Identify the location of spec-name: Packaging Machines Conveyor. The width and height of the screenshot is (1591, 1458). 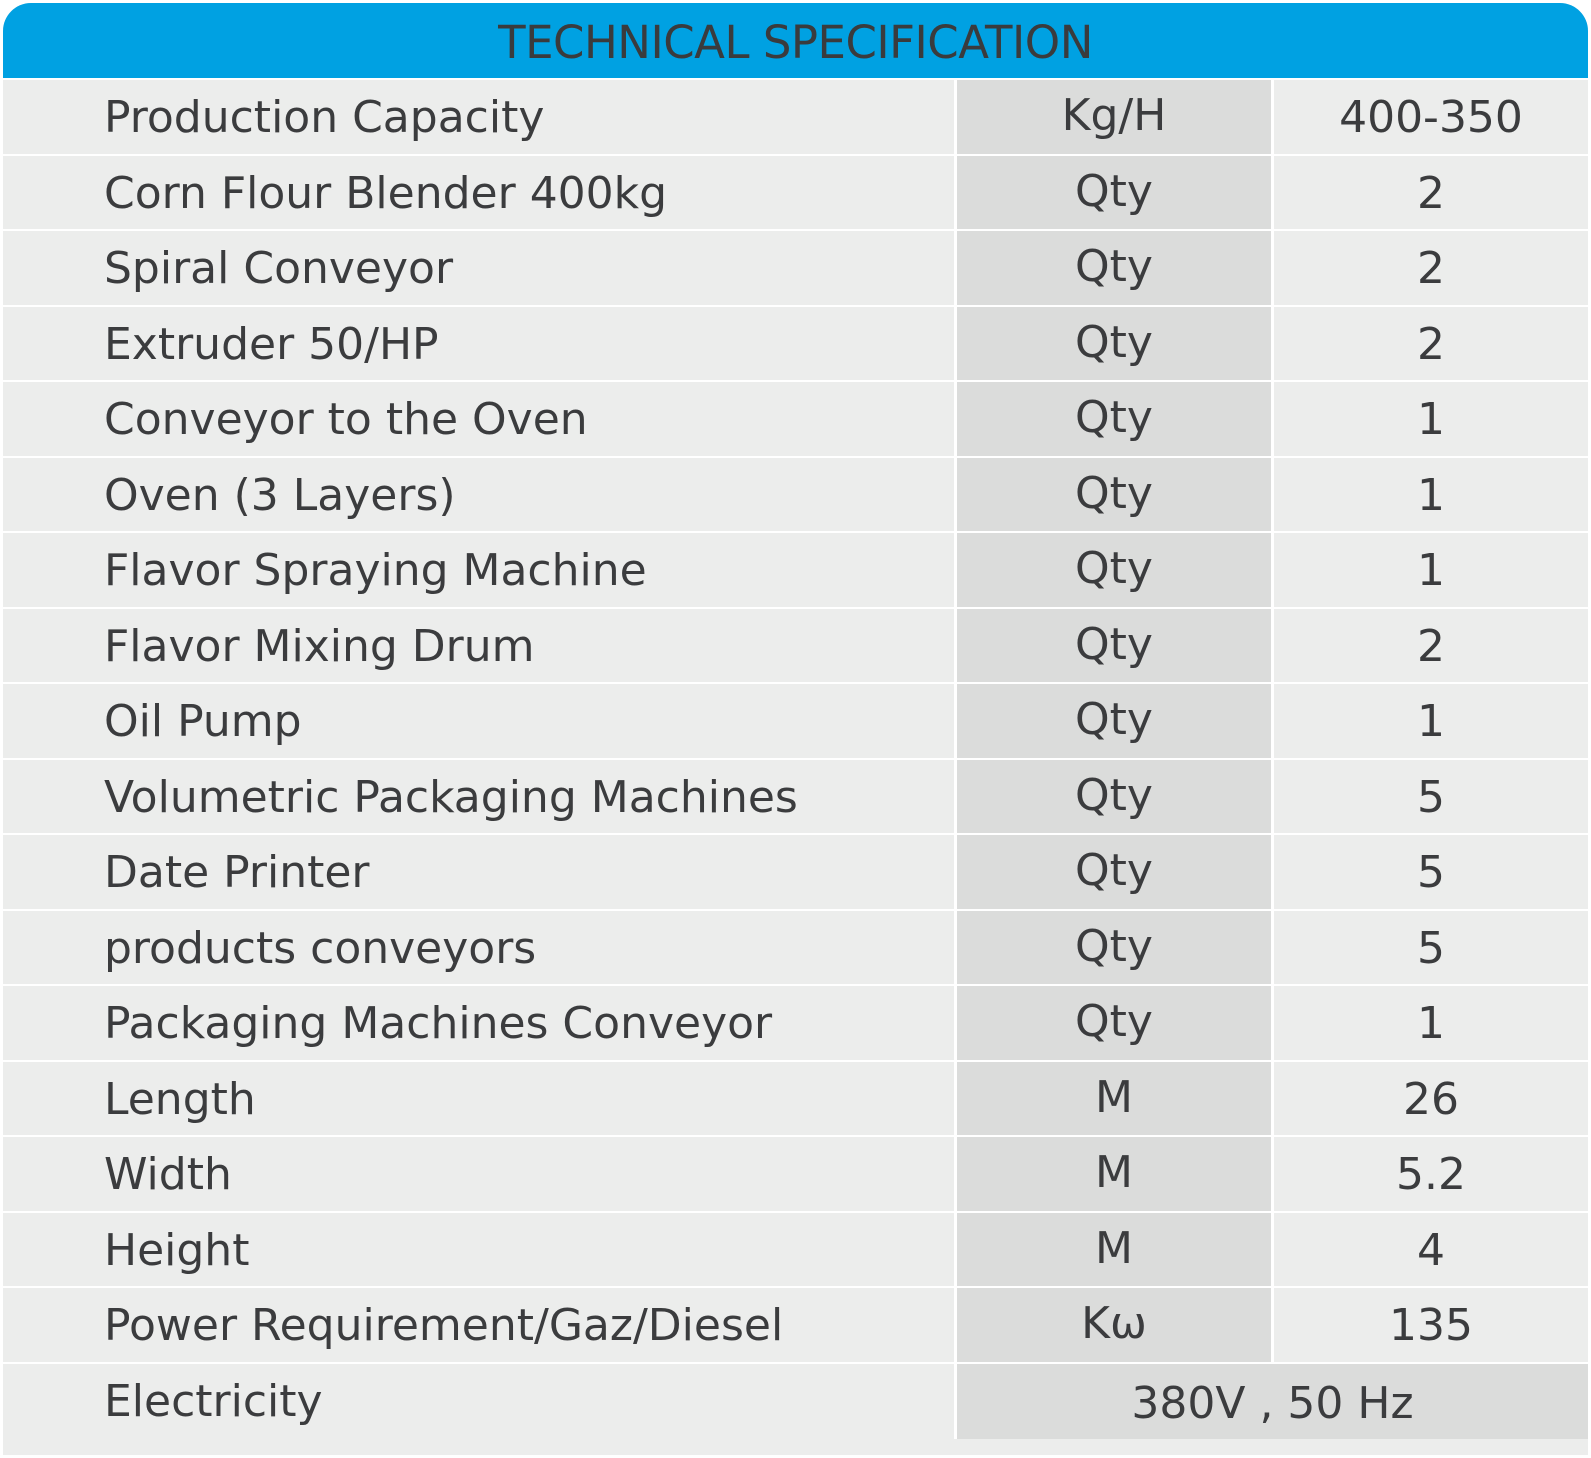
(438, 1023).